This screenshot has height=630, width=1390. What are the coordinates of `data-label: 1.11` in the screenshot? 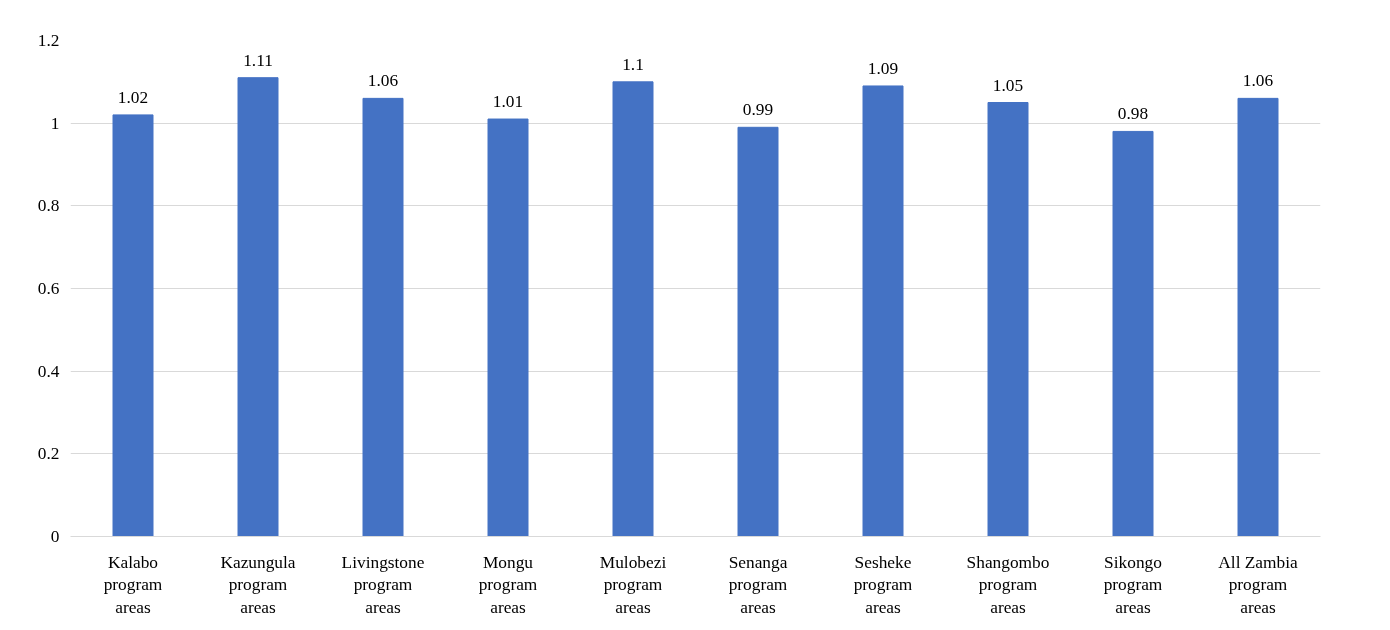 It's located at (258, 60).